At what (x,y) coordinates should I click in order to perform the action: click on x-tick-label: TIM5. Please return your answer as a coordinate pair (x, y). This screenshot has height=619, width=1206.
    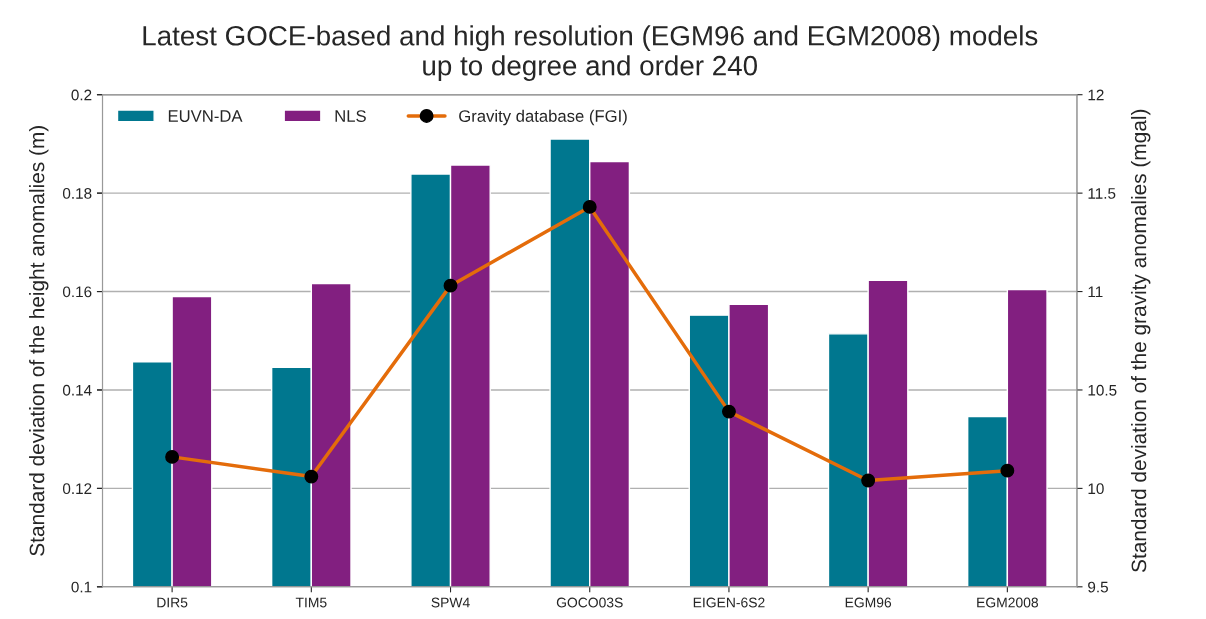
    Looking at the image, I should click on (311, 602).